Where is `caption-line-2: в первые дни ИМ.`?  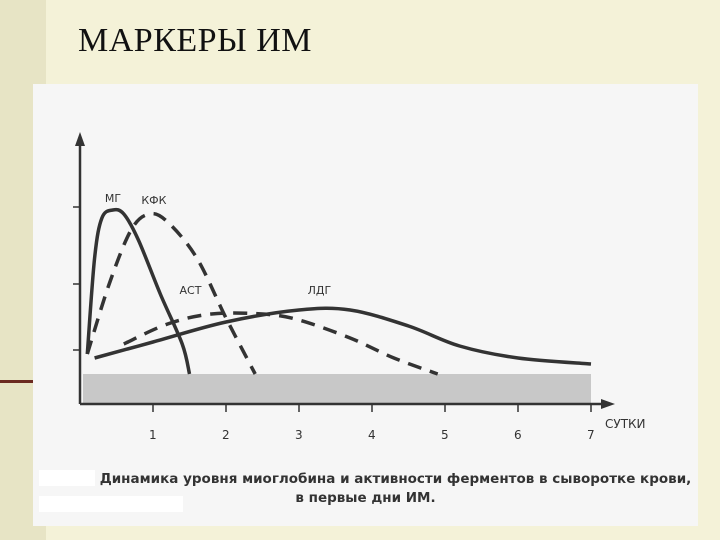 caption-line-2: в первые дни ИМ. is located at coordinates (365, 498).